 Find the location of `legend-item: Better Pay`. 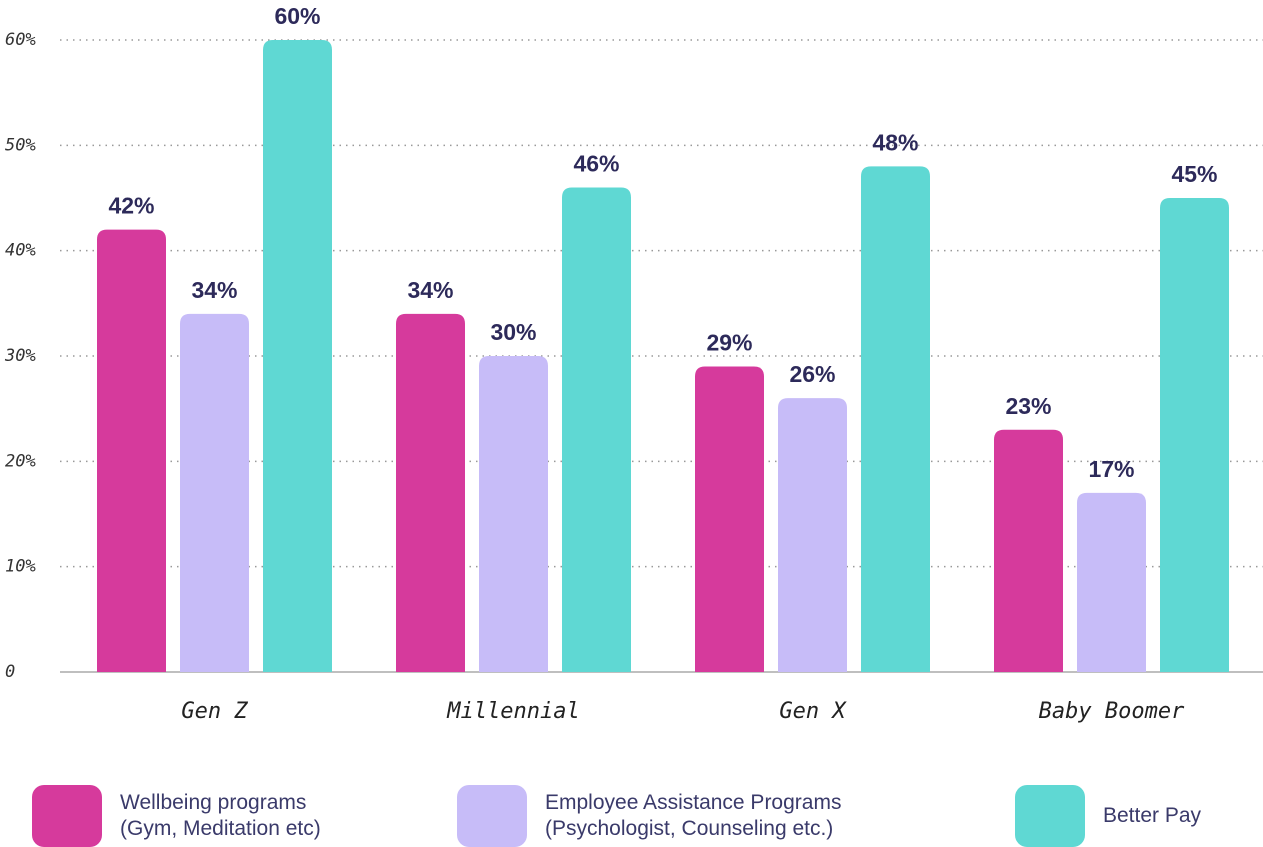

legend-item: Better Pay is located at coordinates (1108, 816).